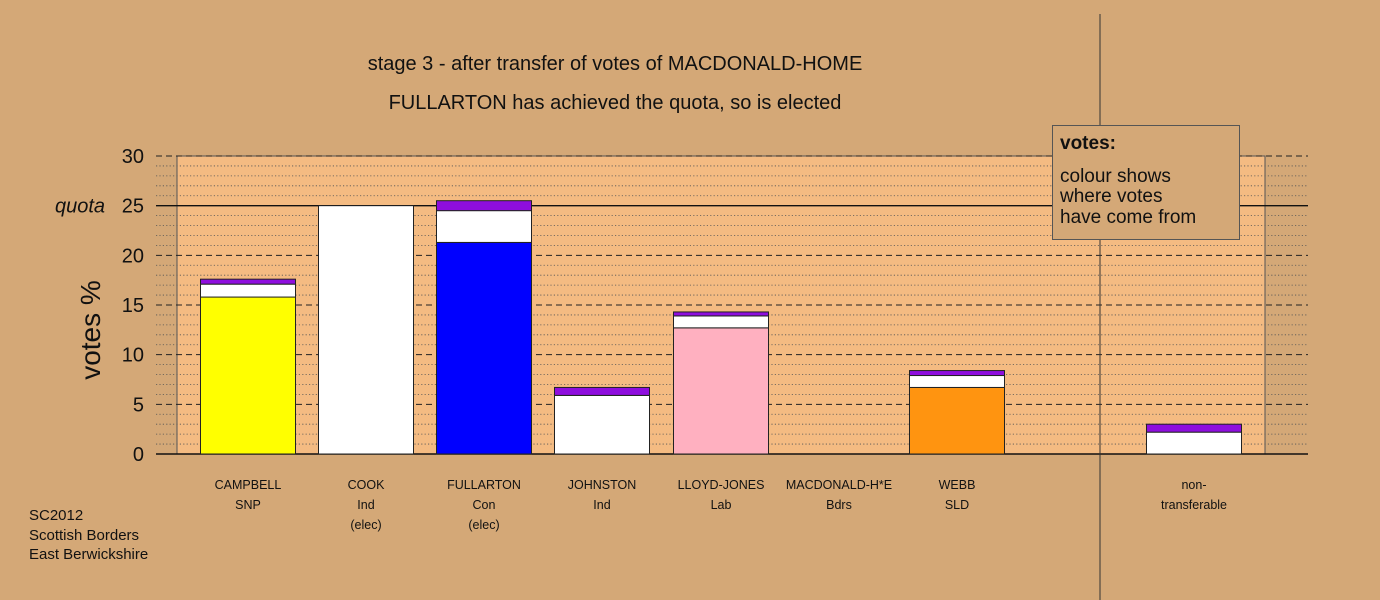  What do you see at coordinates (957, 485) in the screenshot?
I see `x-tick-label: WEBB` at bounding box center [957, 485].